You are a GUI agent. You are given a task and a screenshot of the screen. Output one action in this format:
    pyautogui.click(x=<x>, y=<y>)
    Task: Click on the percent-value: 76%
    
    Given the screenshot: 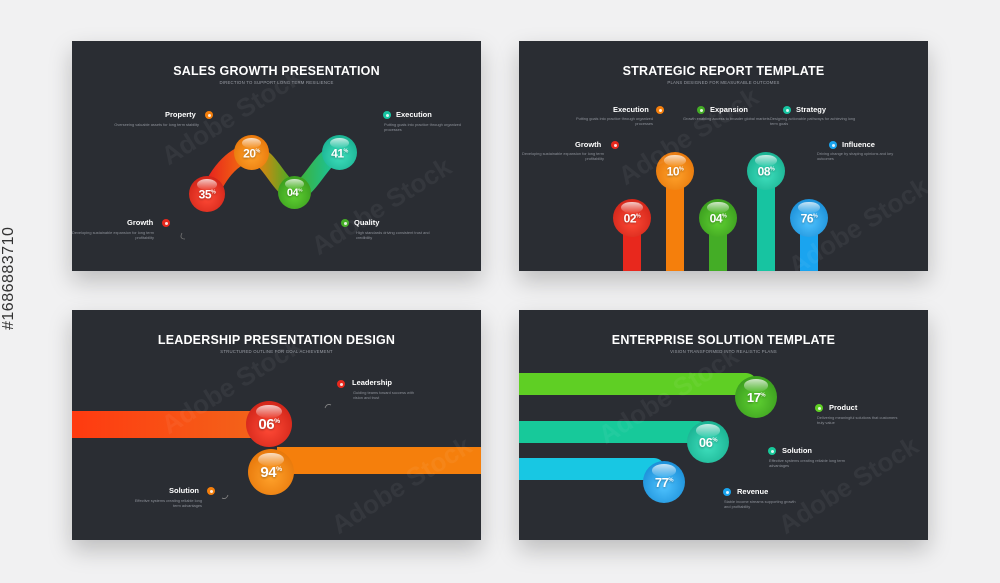 What is the action you would take?
    pyautogui.click(x=809, y=218)
    